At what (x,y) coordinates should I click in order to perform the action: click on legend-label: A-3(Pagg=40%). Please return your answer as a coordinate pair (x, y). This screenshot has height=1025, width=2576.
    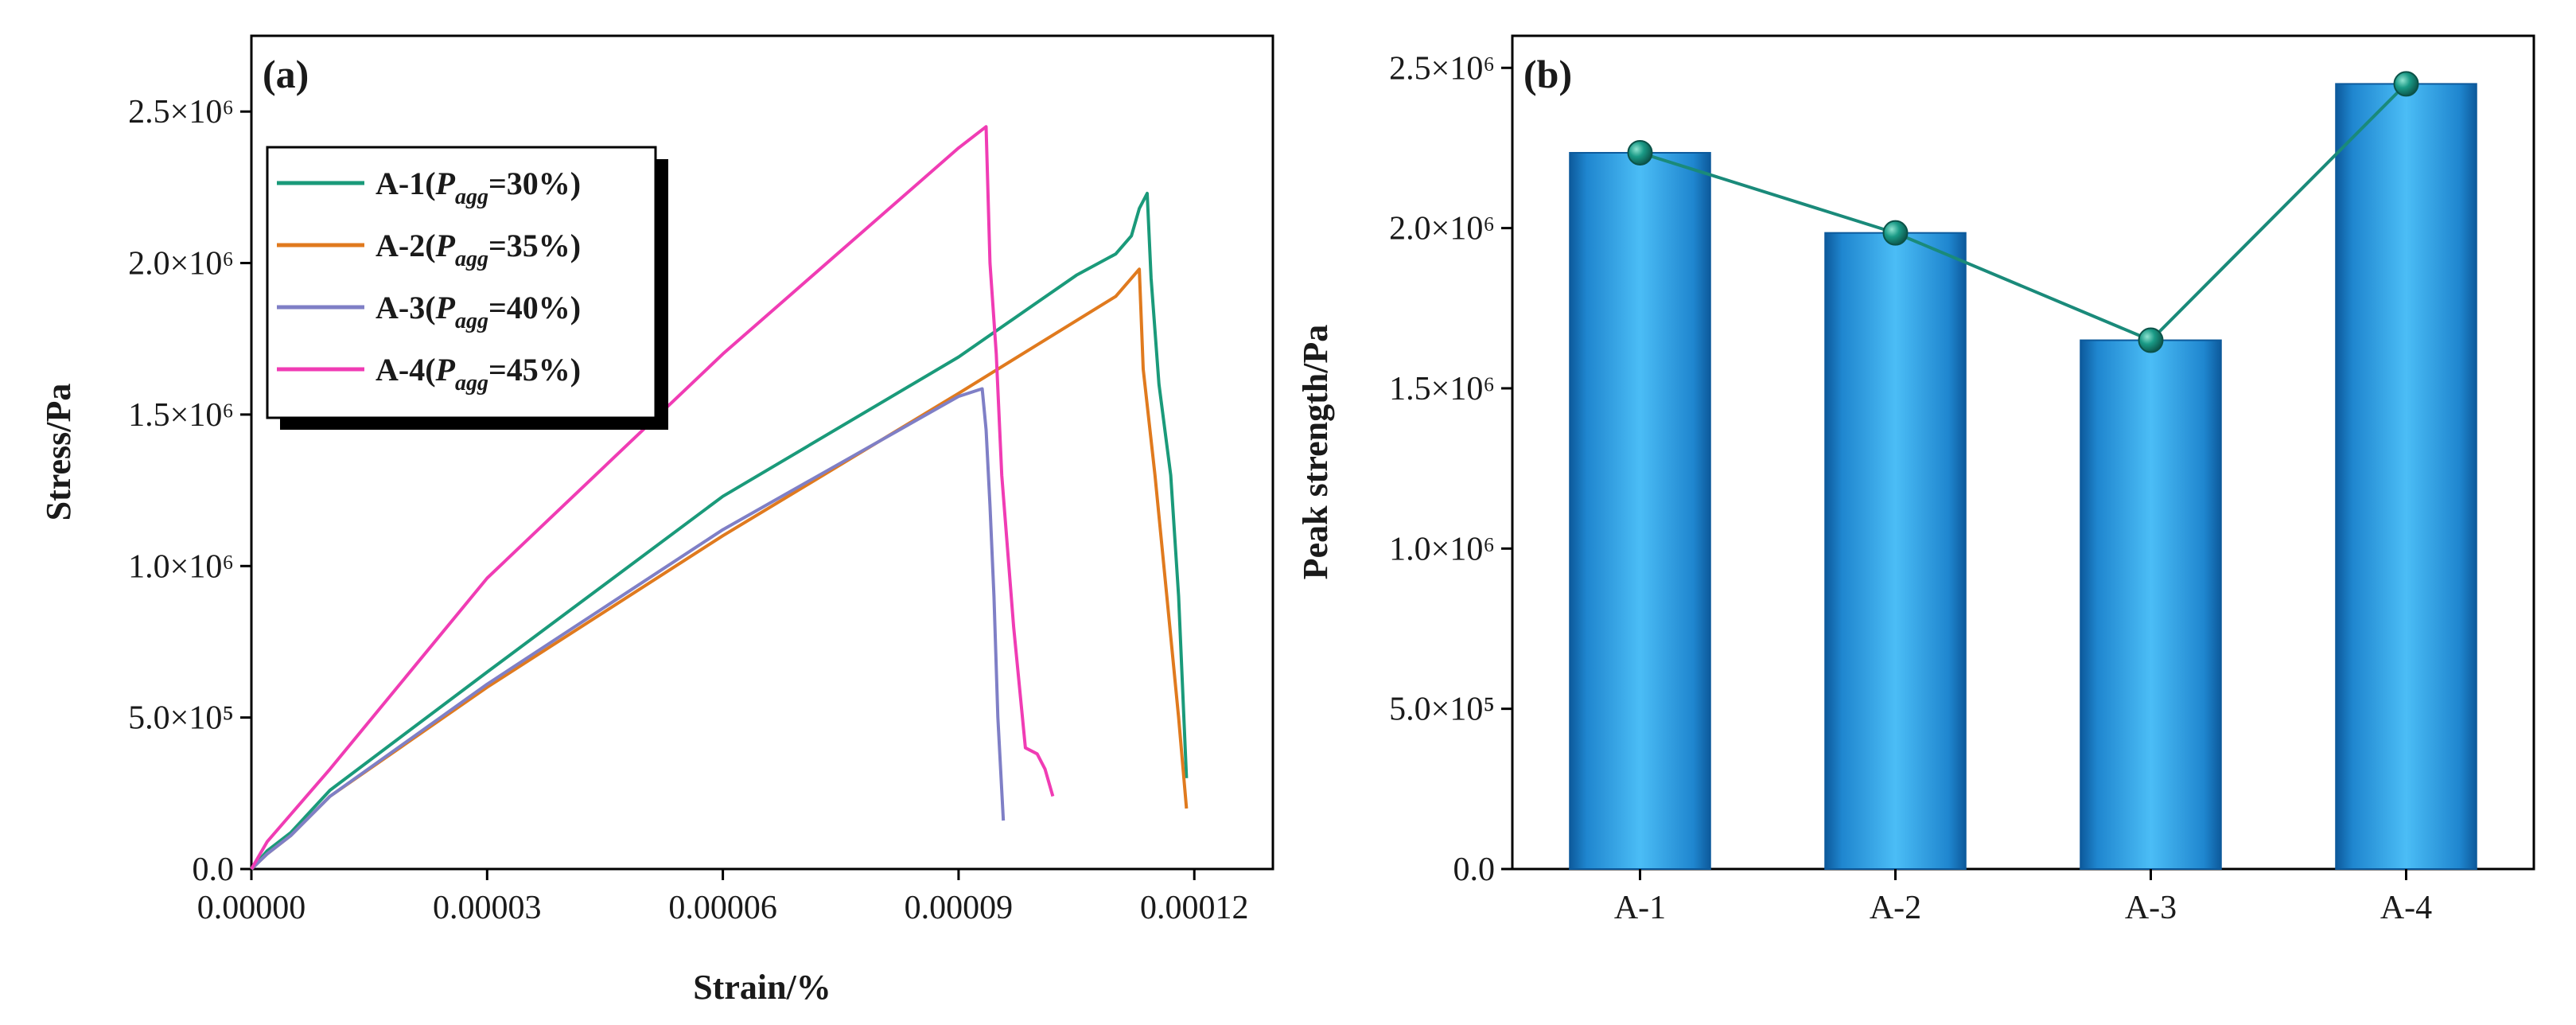
    Looking at the image, I should click on (479, 311).